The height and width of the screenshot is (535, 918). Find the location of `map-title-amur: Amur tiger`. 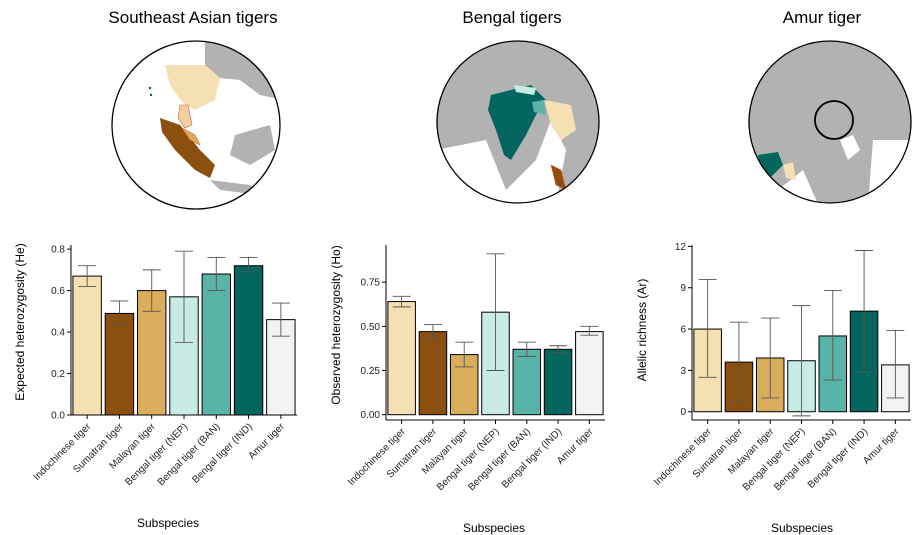

map-title-amur: Amur tiger is located at coordinates (822, 17).